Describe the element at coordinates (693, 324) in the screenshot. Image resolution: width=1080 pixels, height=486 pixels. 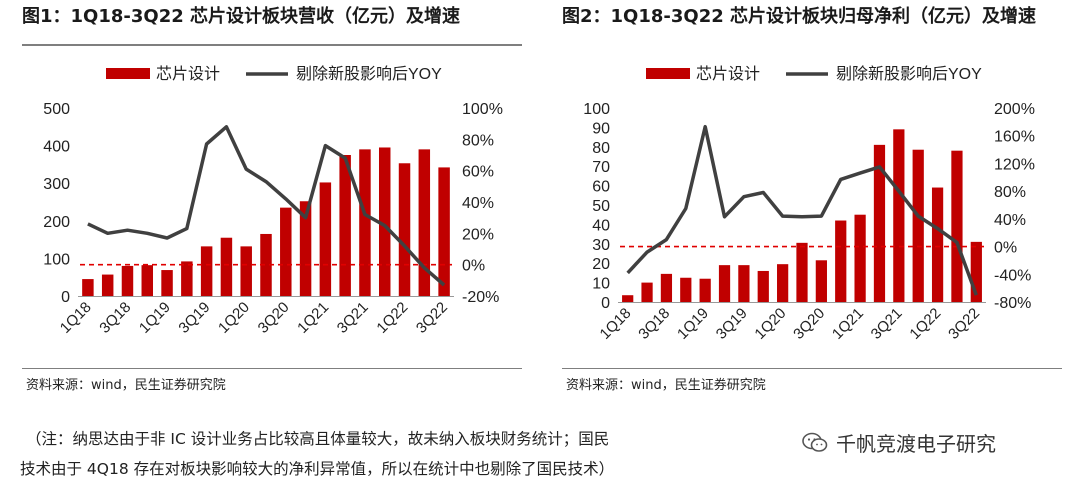
I see `x-tick-label: 1Q19` at that location.